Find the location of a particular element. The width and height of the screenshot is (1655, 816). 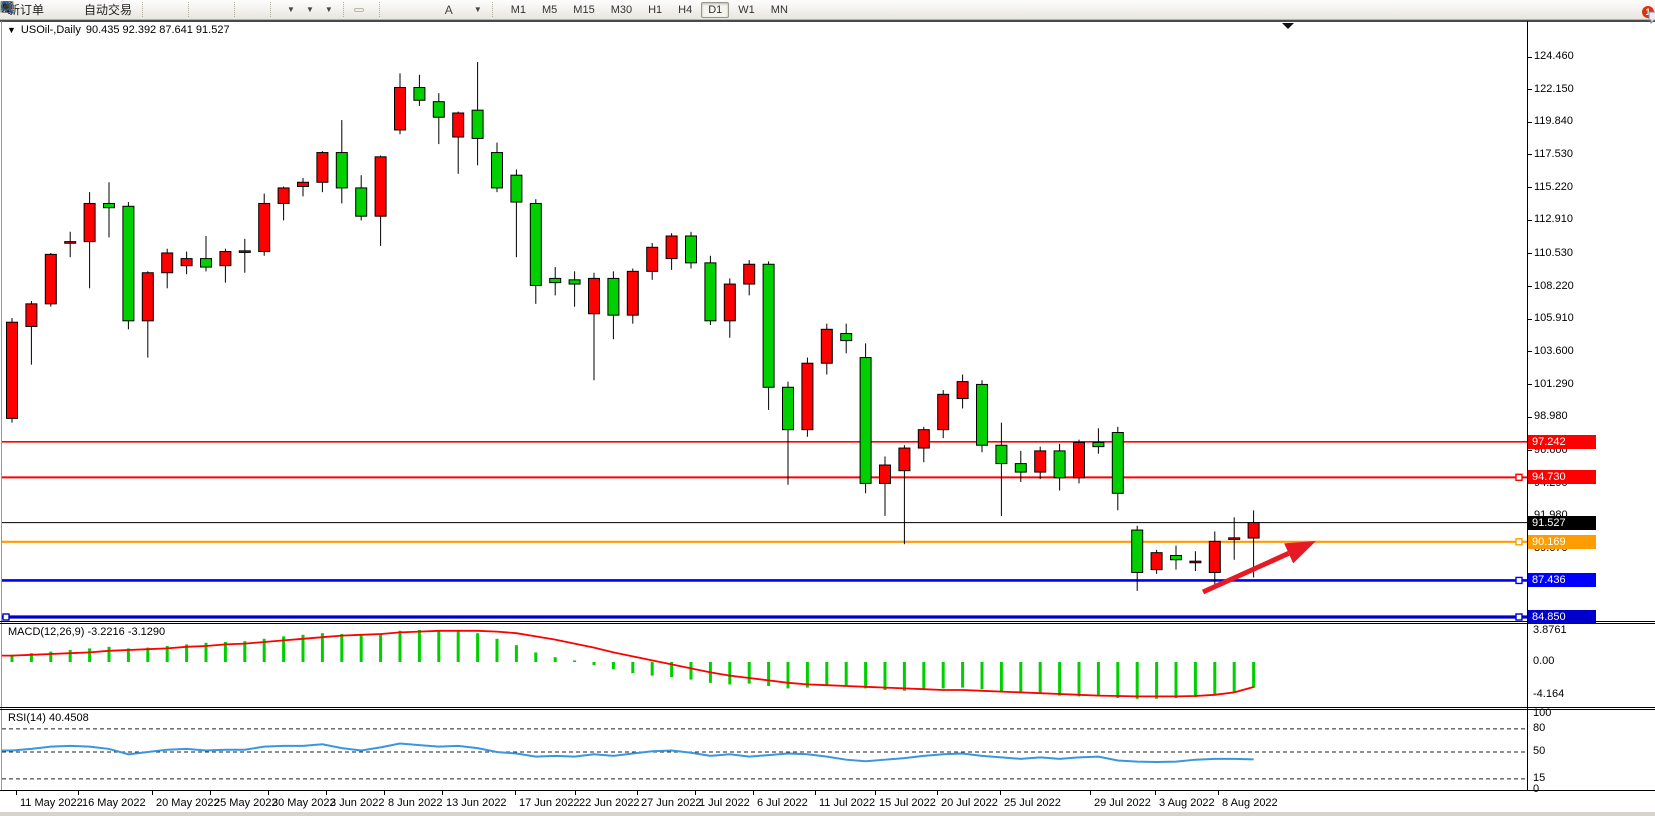

line-chart-type-icon is located at coordinates (91, 7).